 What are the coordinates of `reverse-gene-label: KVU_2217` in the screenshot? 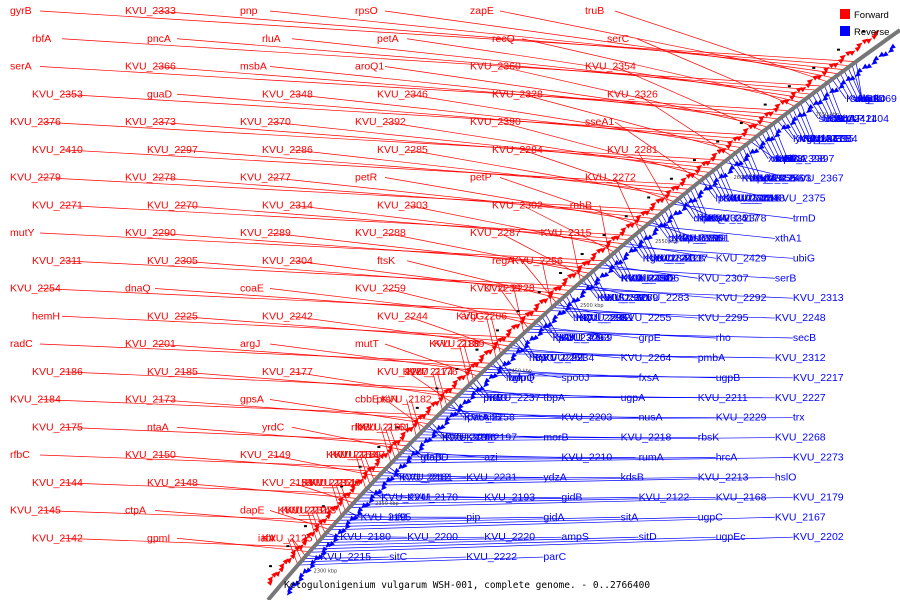 It's located at (818, 378).